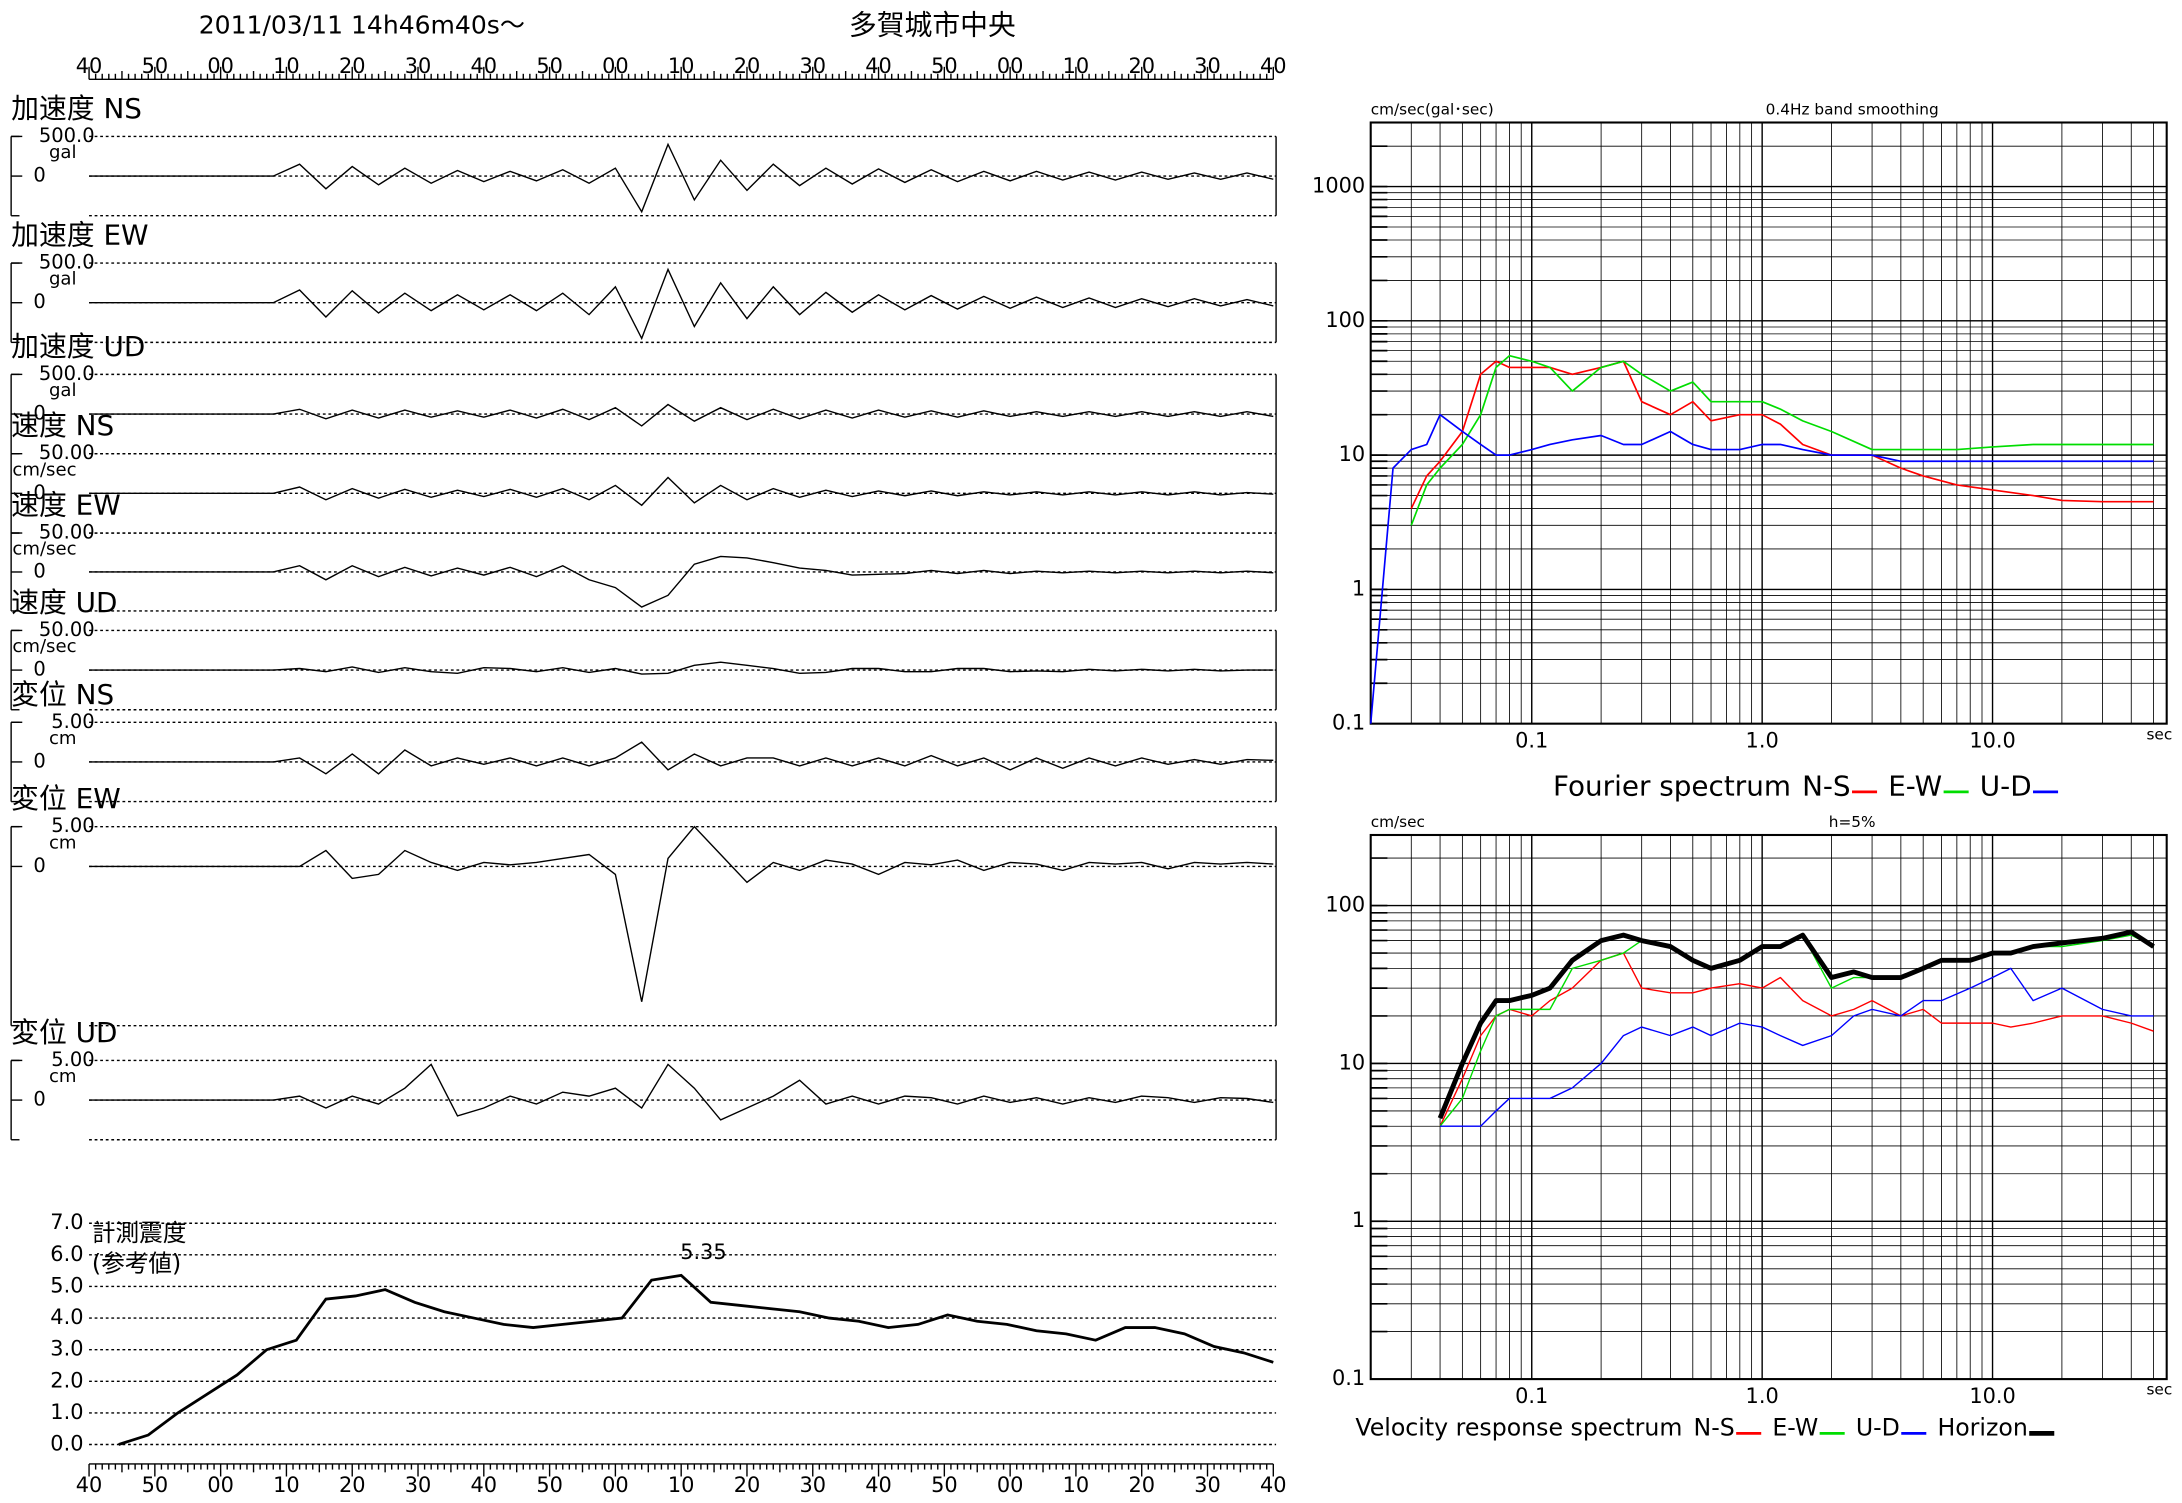 The width and height of the screenshot is (2182, 1503). I want to click on legend-title: Velocity response spectrum, so click(1518, 1428).